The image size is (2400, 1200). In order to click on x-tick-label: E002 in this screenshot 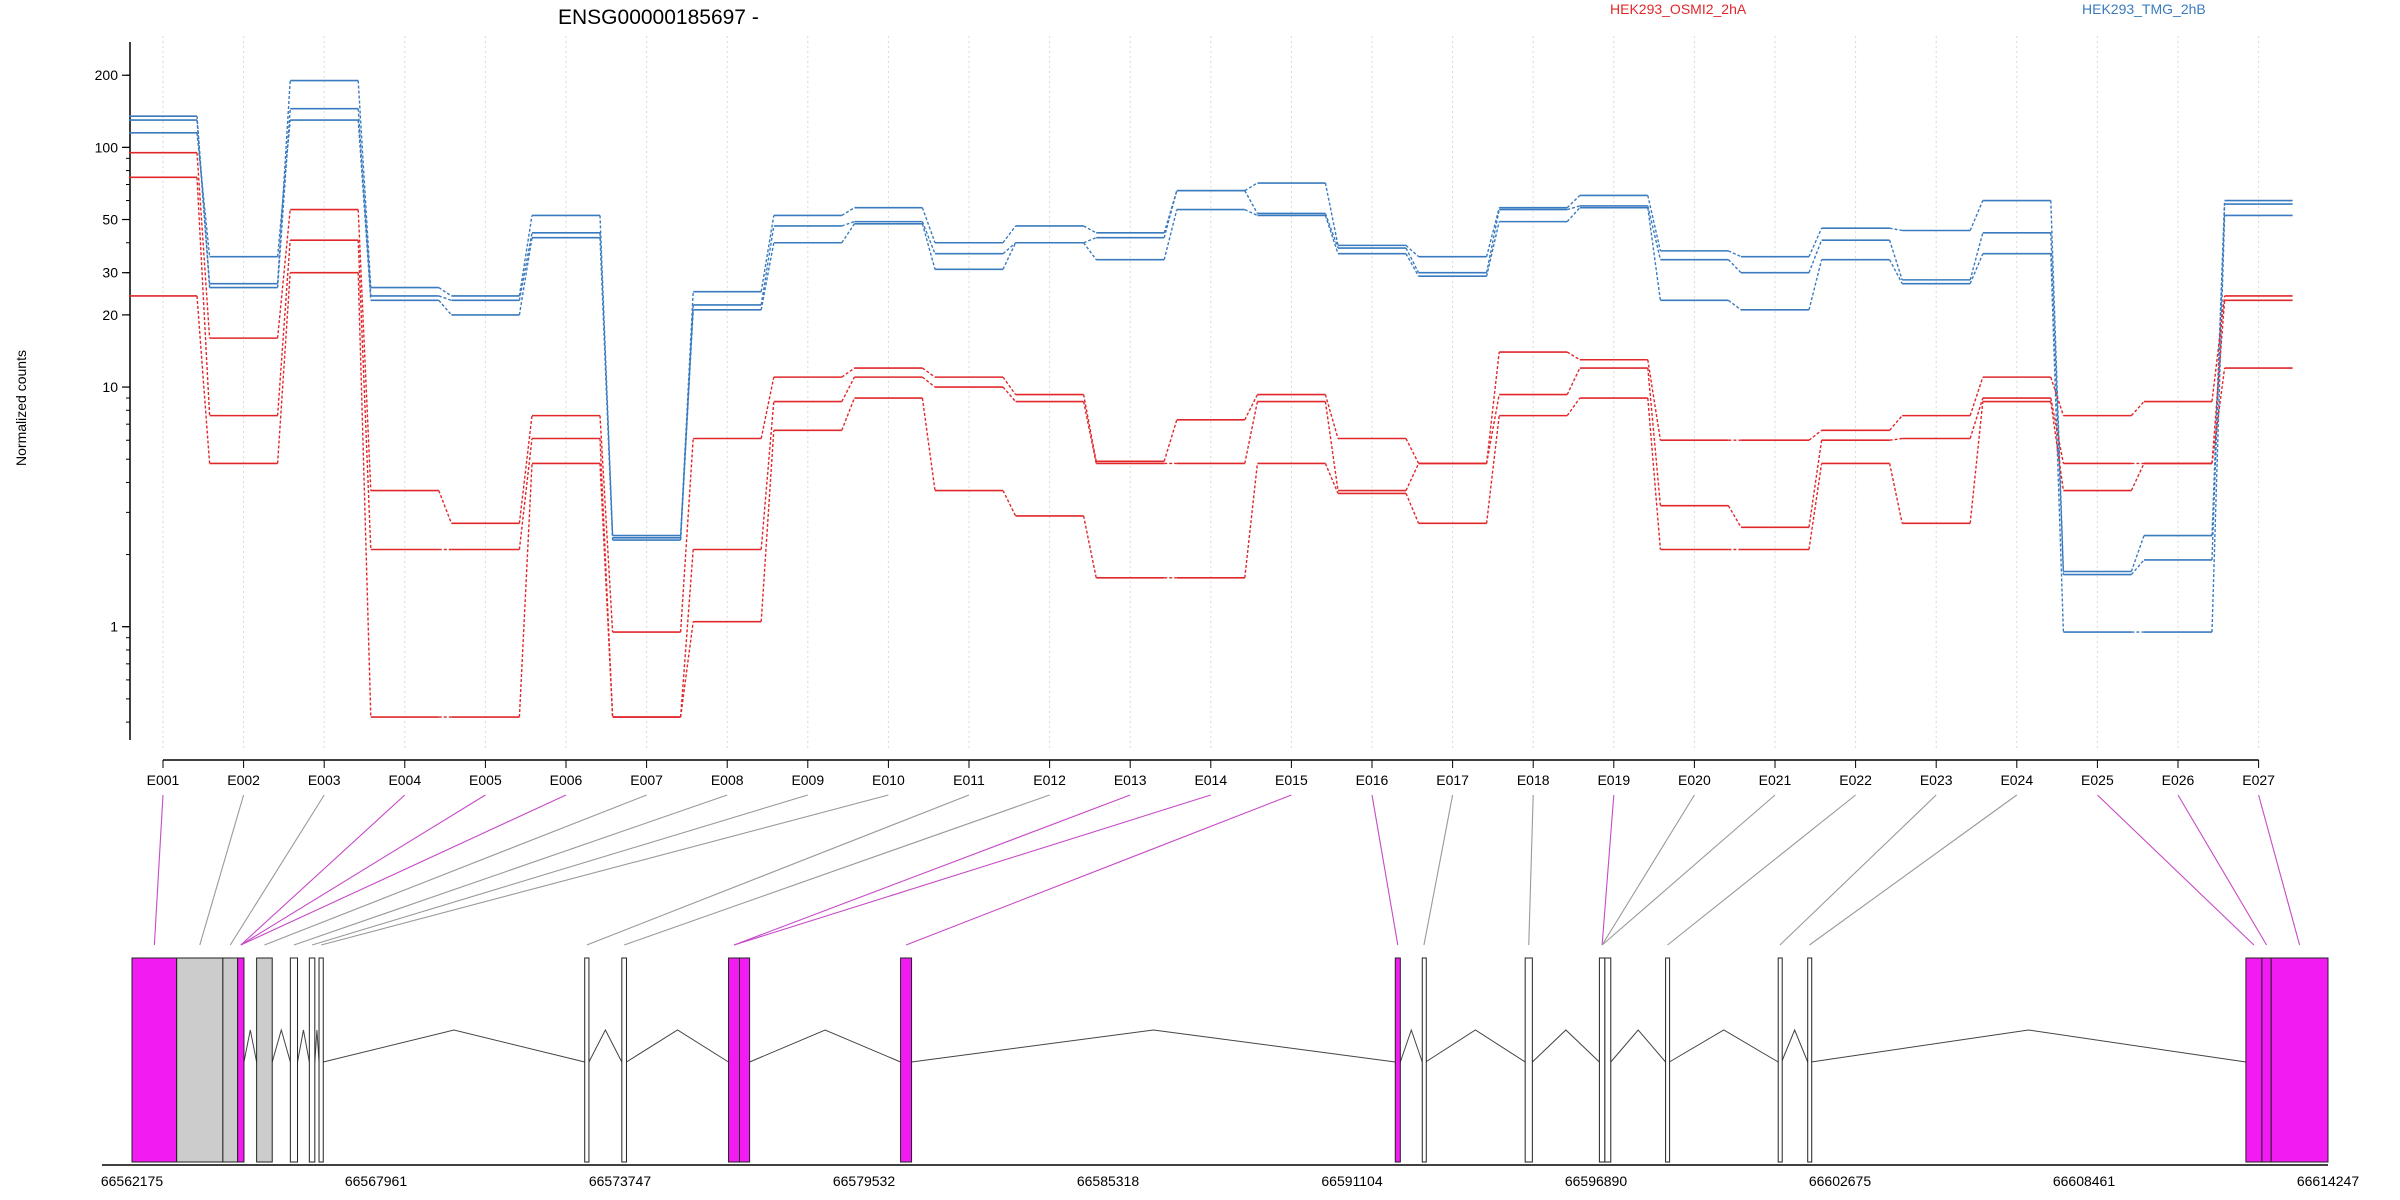, I will do `click(243, 780)`.